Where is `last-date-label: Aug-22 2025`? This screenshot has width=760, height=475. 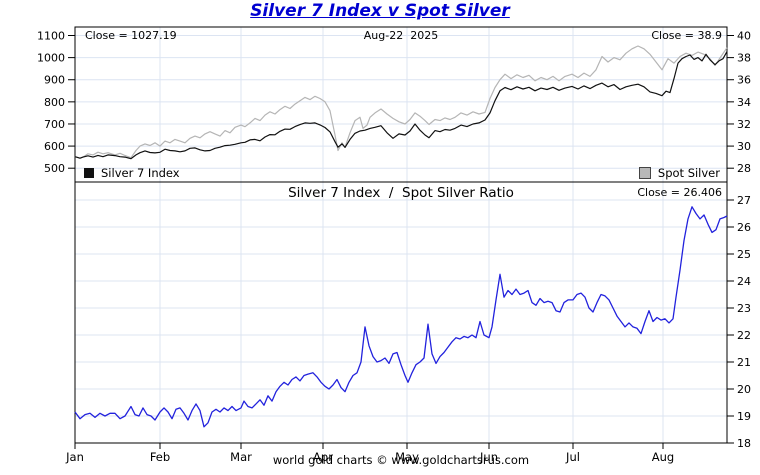
last-date-label: Aug-22 2025 is located at coordinates (401, 35).